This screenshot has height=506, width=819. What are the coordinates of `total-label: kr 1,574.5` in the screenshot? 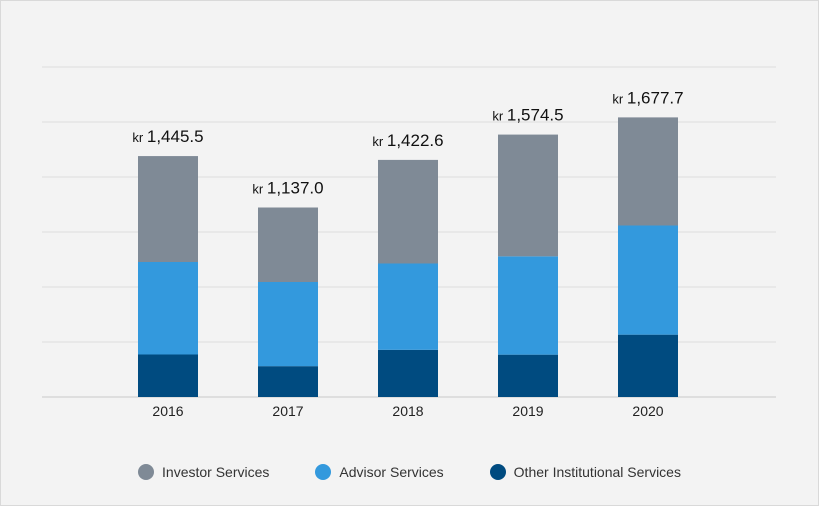 It's located at (527, 115).